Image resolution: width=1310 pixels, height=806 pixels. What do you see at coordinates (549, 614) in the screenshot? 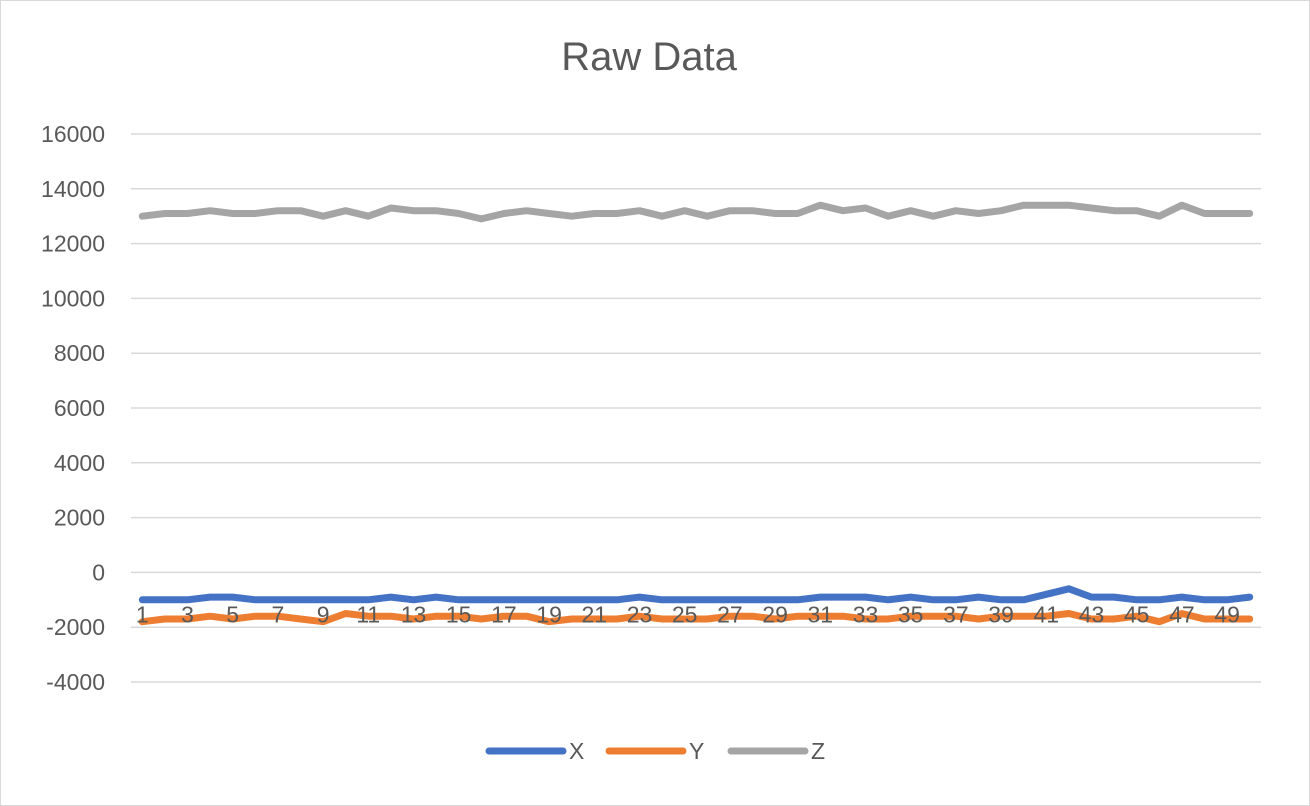
I see `x-tick-label: 19` at bounding box center [549, 614].